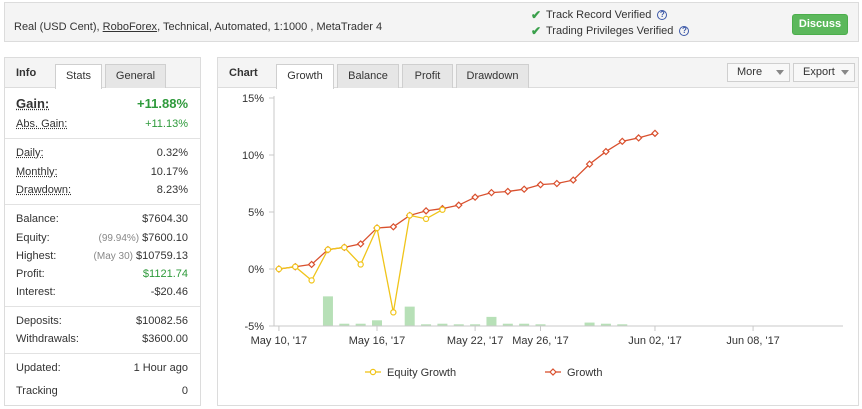 This screenshot has height=409, width=862. What do you see at coordinates (102, 339) in the screenshot?
I see `withdrawals-row: Withdrawals: $3600.00` at bounding box center [102, 339].